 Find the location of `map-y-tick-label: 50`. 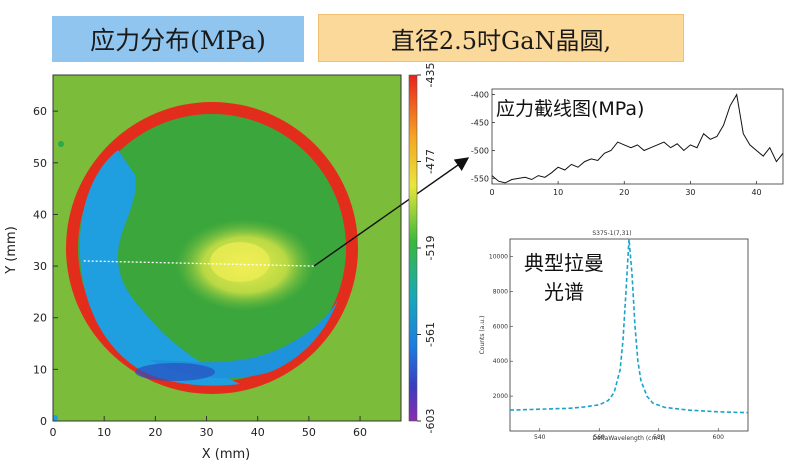

map-y-tick-label: 50 is located at coordinates (40, 163).